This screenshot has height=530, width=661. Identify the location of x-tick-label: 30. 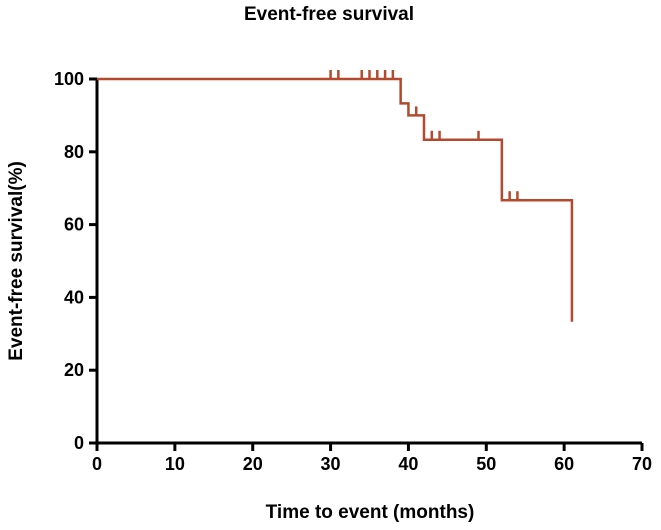
(331, 464).